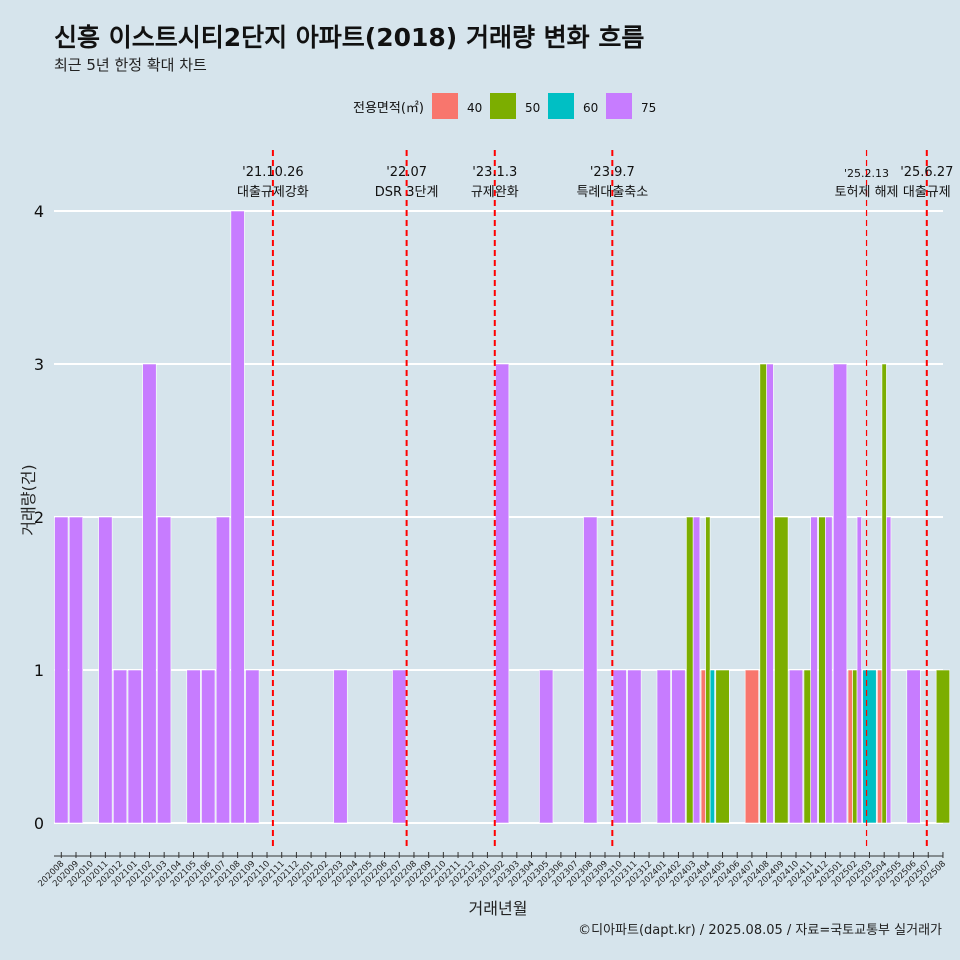  What do you see at coordinates (349, 37) in the screenshot?
I see `chart-title: 신흥 이스트시티2단지 아파트(2018) 거래량 변화 흐름` at bounding box center [349, 37].